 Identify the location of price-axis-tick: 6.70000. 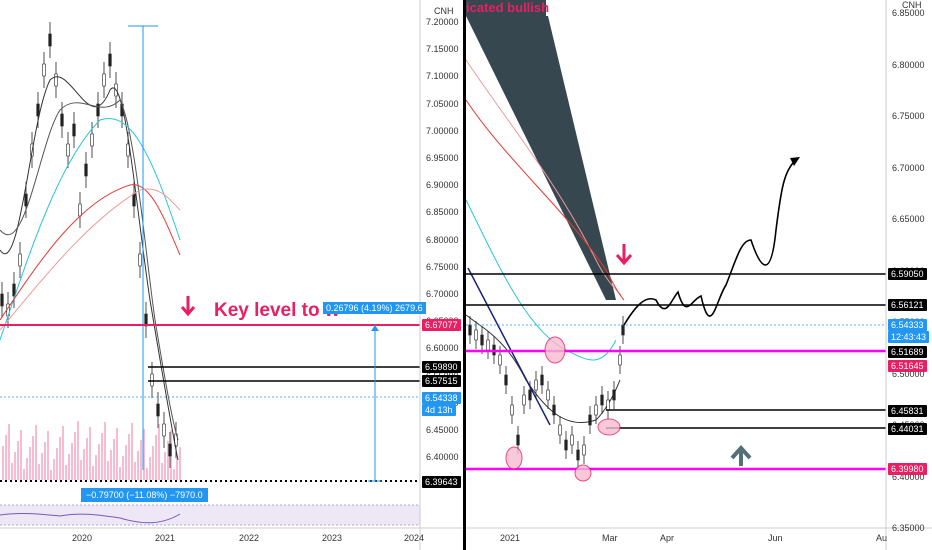
(442, 294).